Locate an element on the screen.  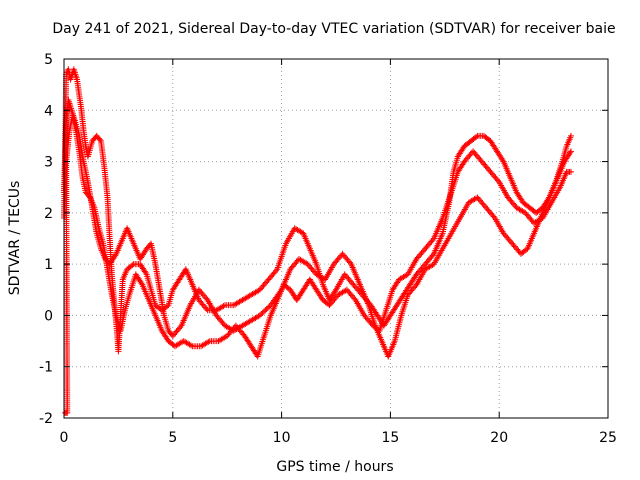
y-tick-label: 0 is located at coordinates (48, 316).